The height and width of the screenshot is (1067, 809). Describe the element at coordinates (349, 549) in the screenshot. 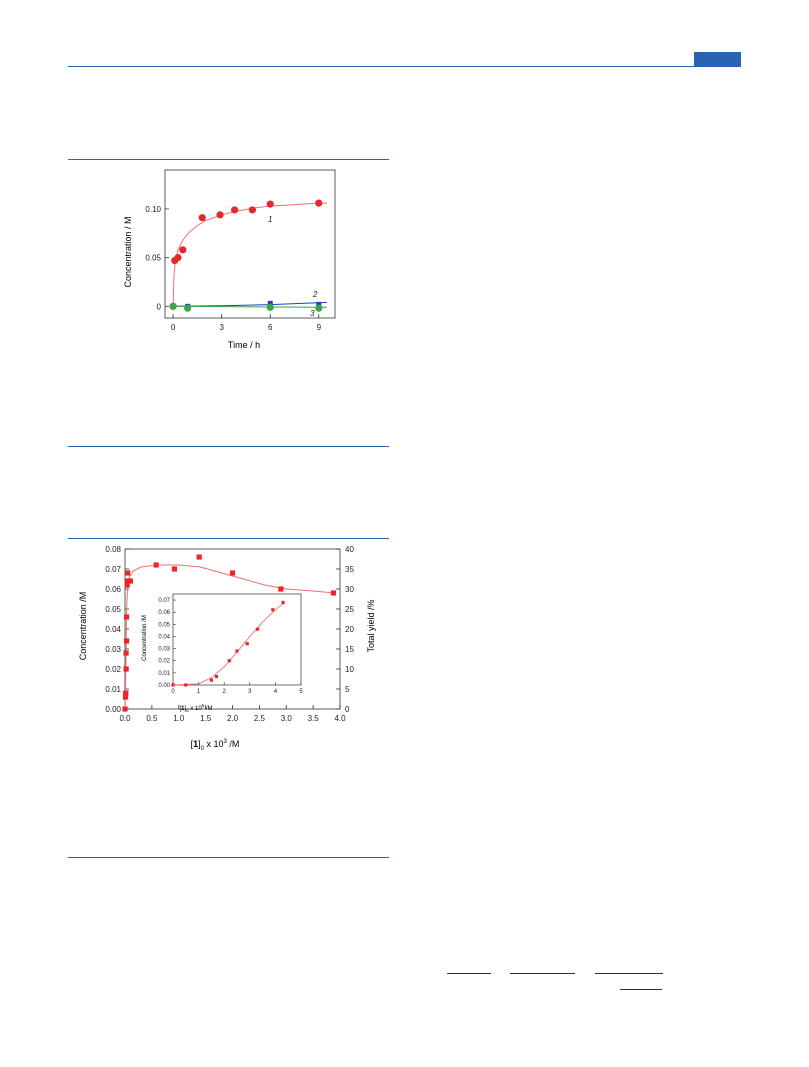

I see `y2-tick-label: 40` at that location.